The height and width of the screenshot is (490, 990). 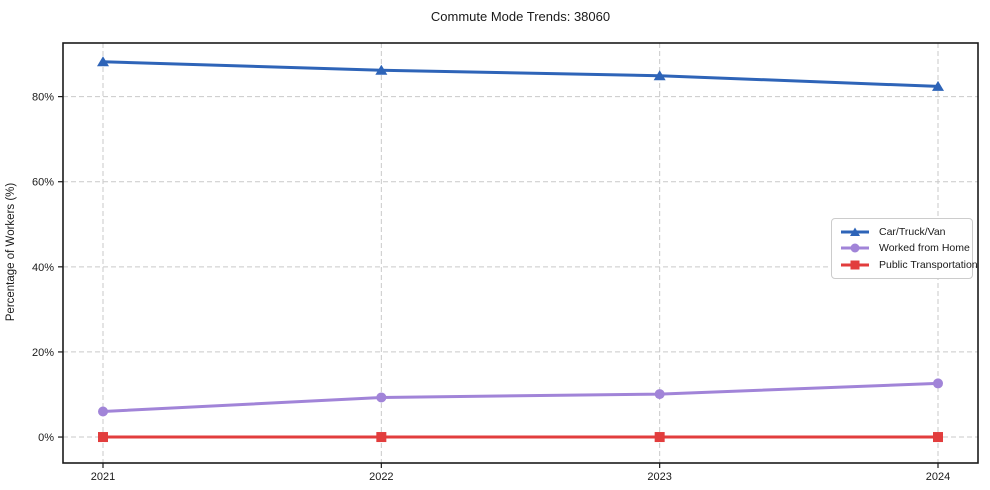 I want to click on legend-swatch-circle-icon, so click(x=855, y=248).